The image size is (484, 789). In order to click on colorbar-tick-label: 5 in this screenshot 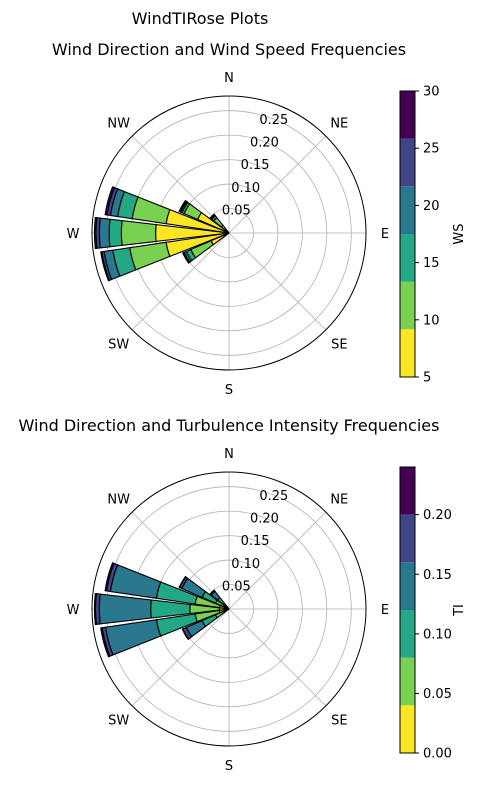, I will do `click(427, 378)`.